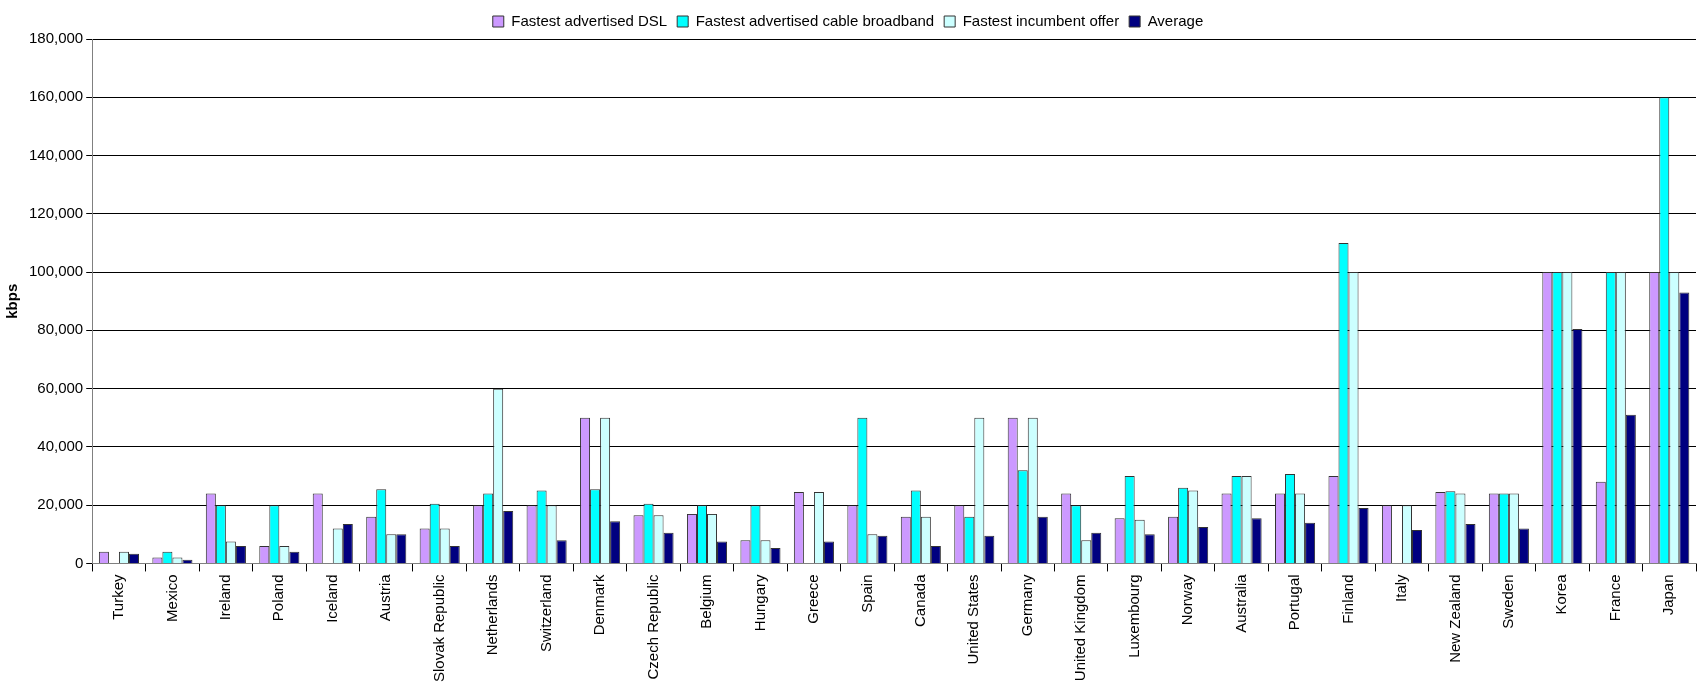  I want to click on x-tick-label: Luxembourg, so click(1133, 616).